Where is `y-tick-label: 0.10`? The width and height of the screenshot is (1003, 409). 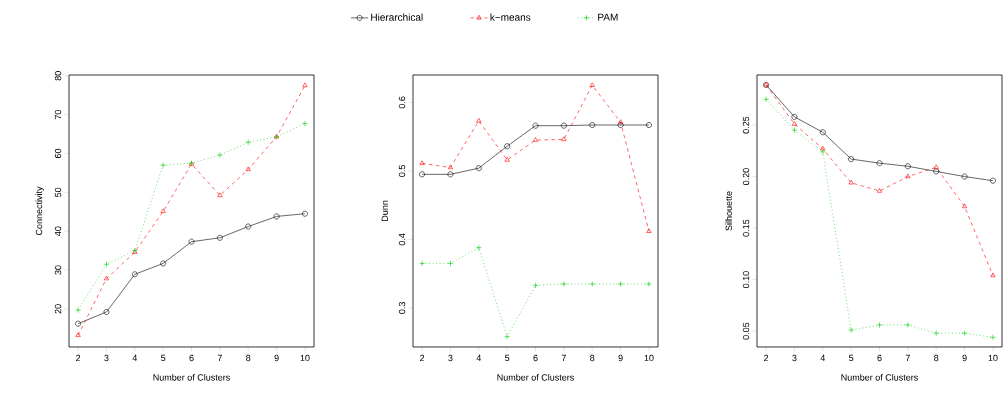 y-tick-label: 0.10 is located at coordinates (746, 280).